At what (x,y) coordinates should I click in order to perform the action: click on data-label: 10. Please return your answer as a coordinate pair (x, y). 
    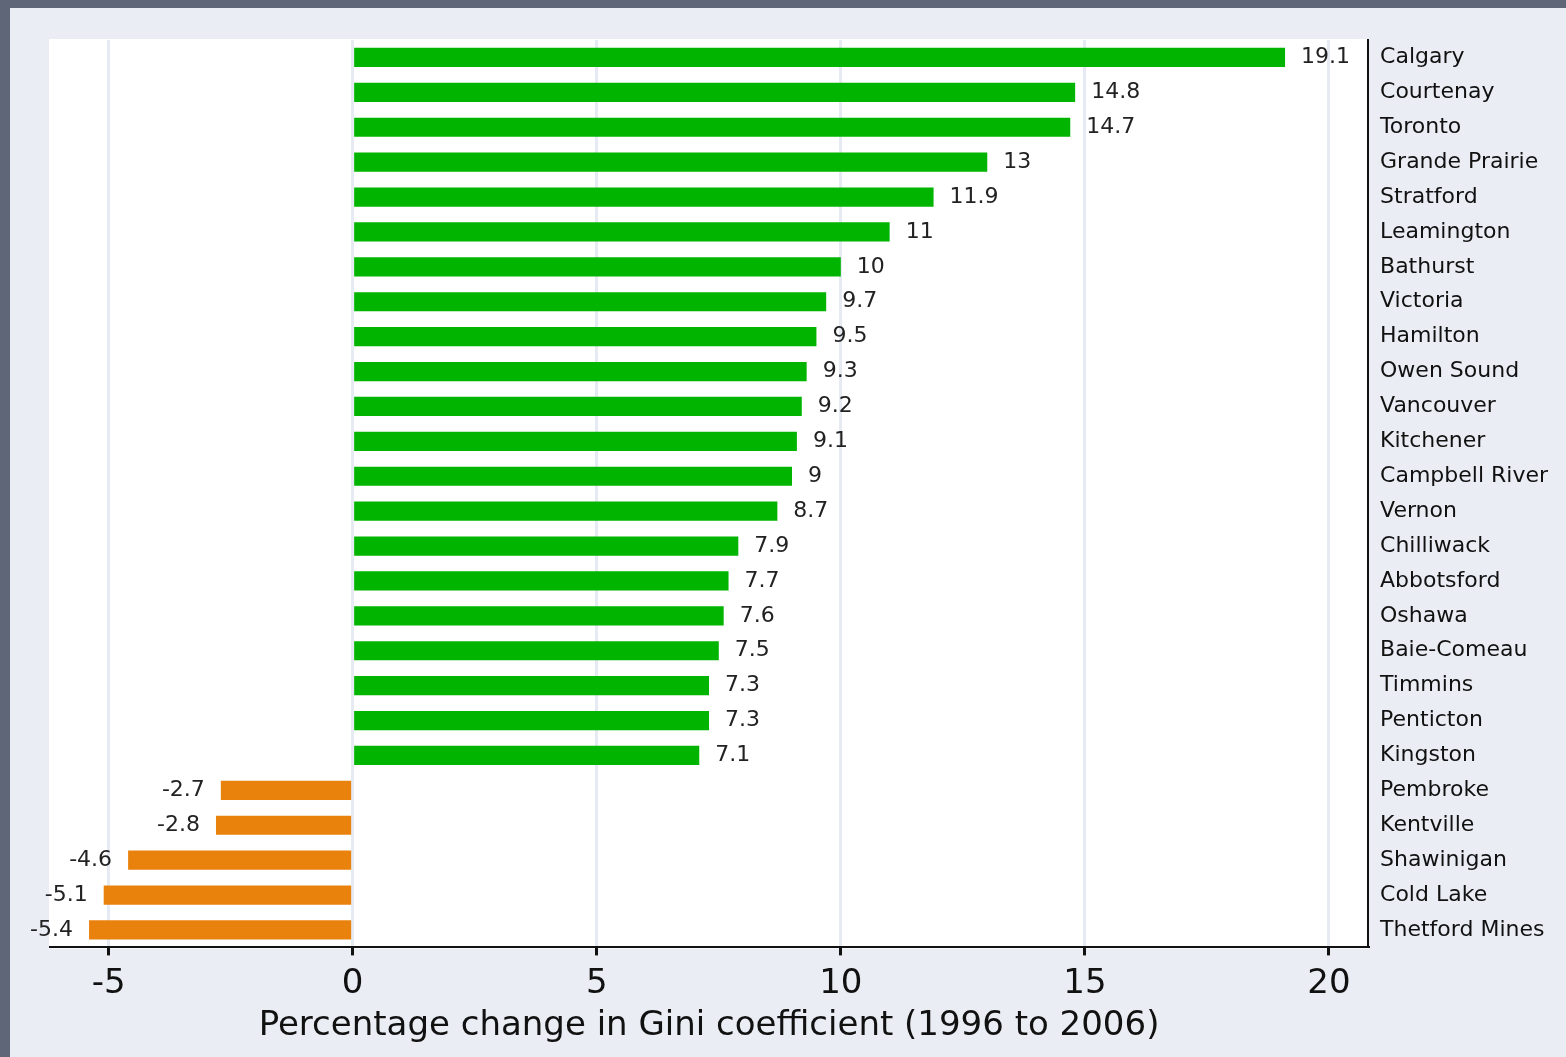
    Looking at the image, I should click on (870, 265).